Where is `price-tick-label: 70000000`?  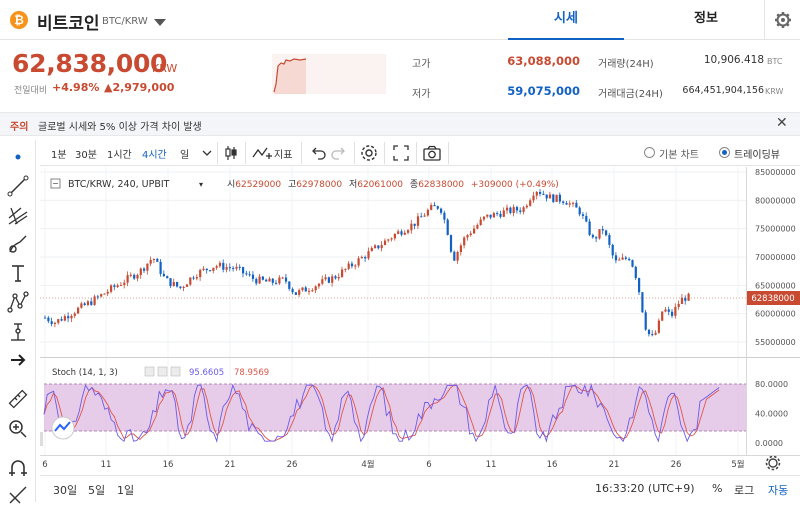 price-tick-label: 70000000 is located at coordinates (775, 257).